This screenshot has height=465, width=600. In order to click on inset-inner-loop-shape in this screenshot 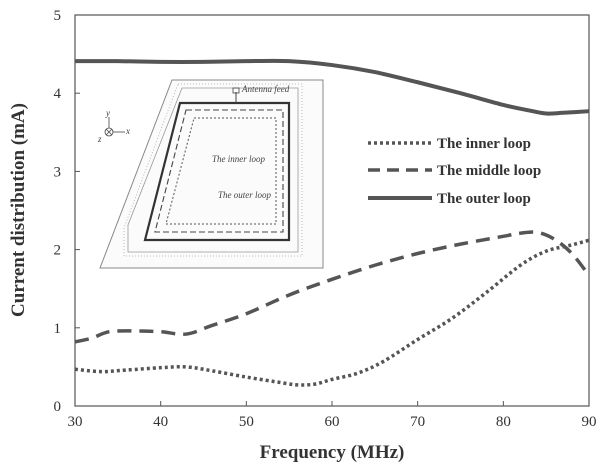, I will do `click(221, 171)`.